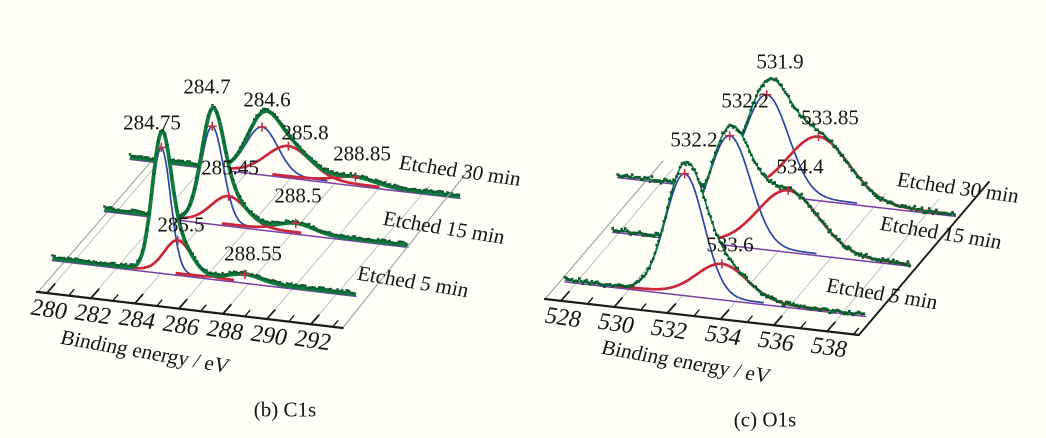 Image resolution: width=1046 pixels, height=438 pixels. What do you see at coordinates (225, 330) in the screenshot?
I see `x-tick-label-288: 288` at bounding box center [225, 330].